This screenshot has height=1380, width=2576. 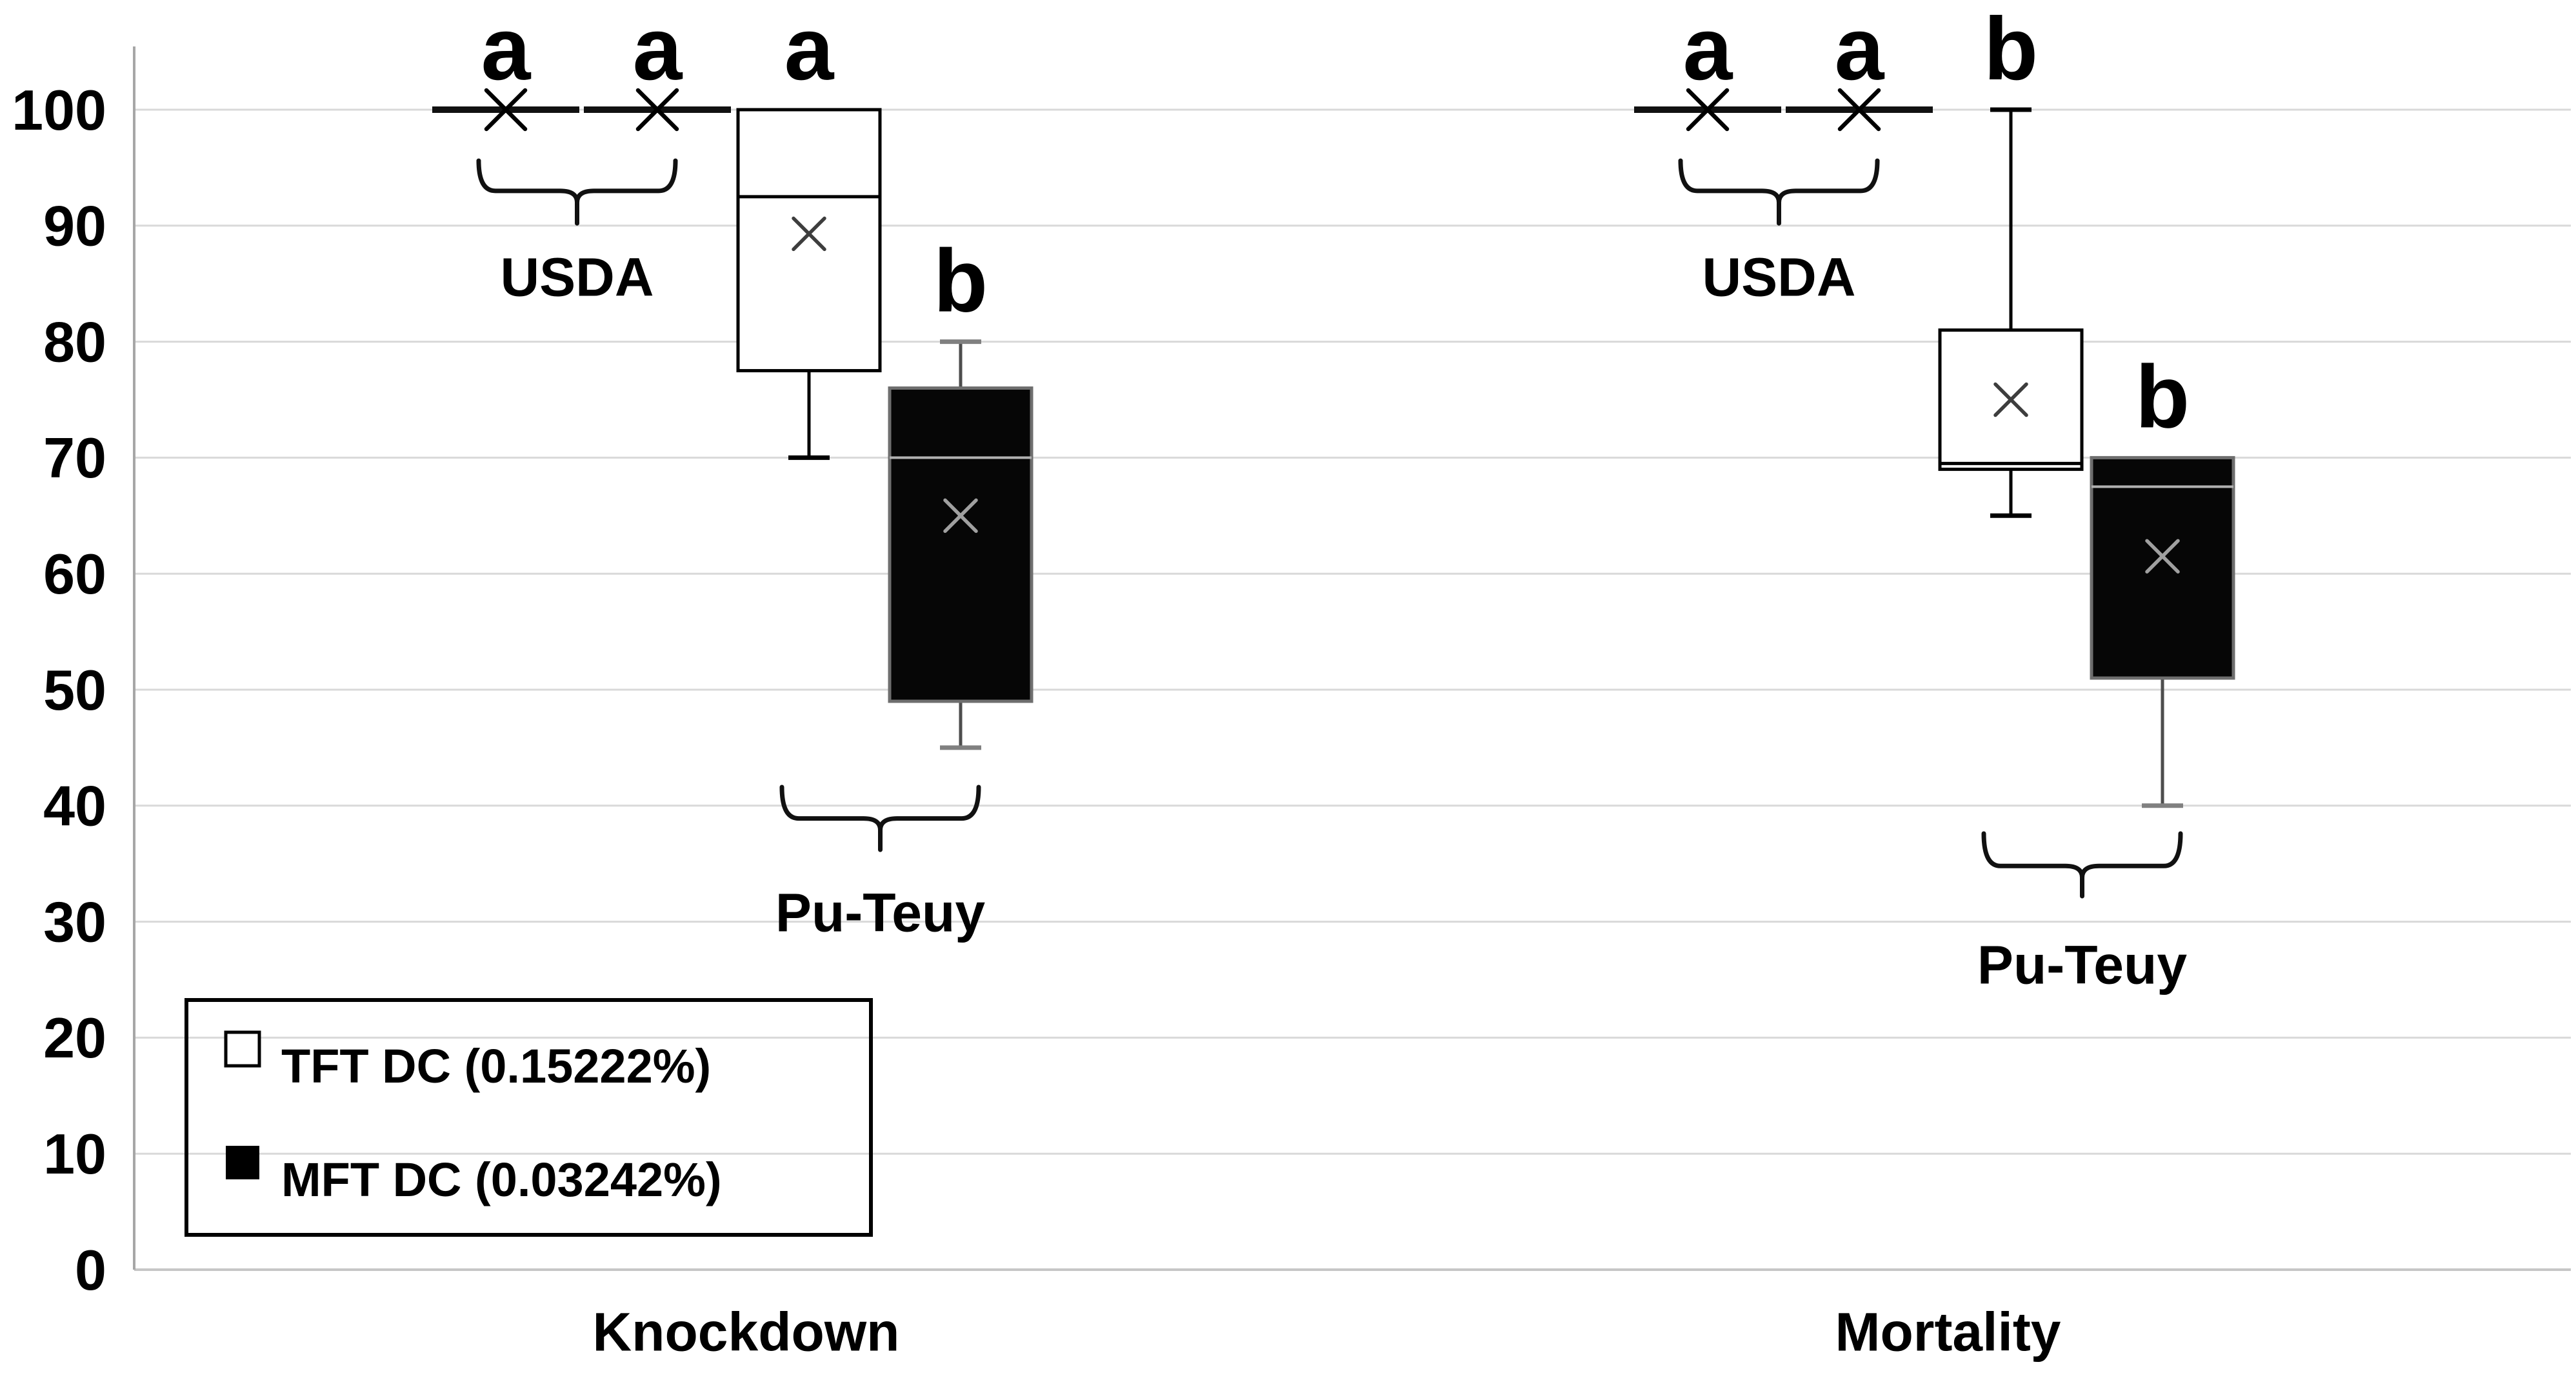 What do you see at coordinates (74, 342) in the screenshot?
I see `y-tick-label: 80` at bounding box center [74, 342].